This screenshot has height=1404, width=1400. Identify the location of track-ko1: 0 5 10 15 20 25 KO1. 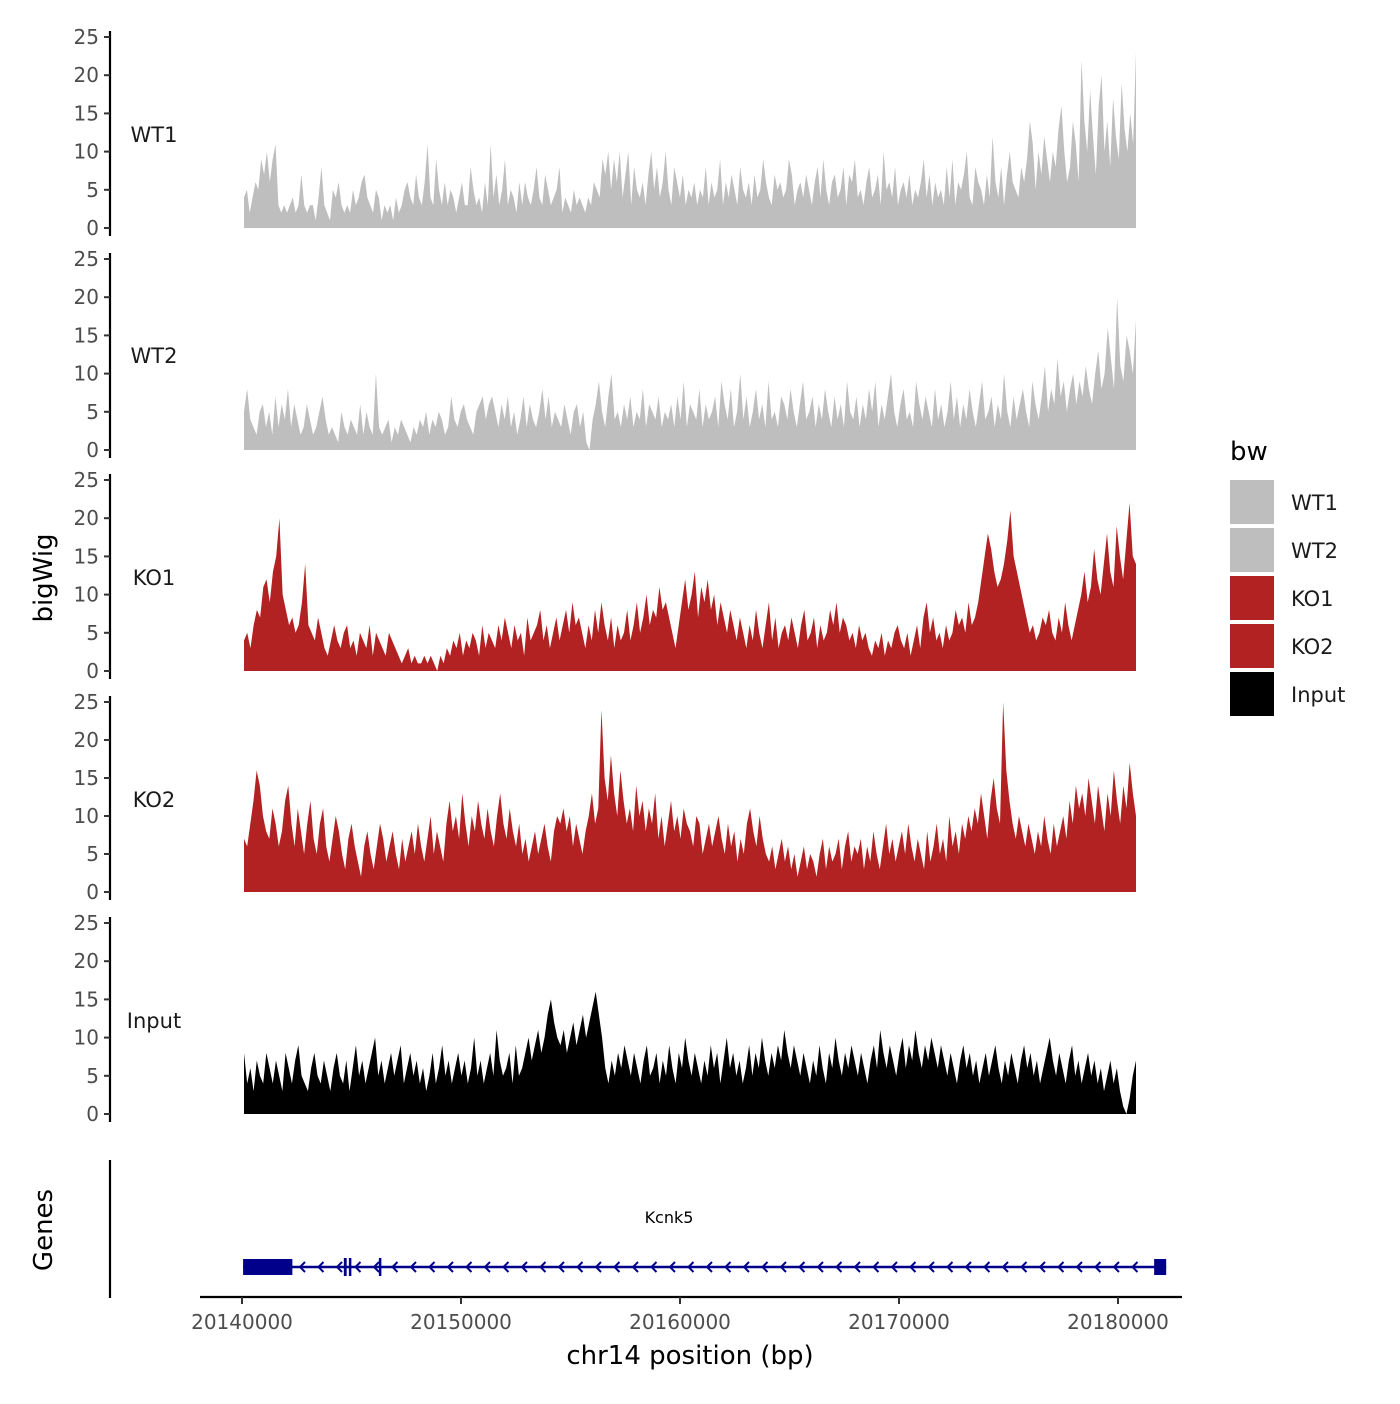
(605, 575).